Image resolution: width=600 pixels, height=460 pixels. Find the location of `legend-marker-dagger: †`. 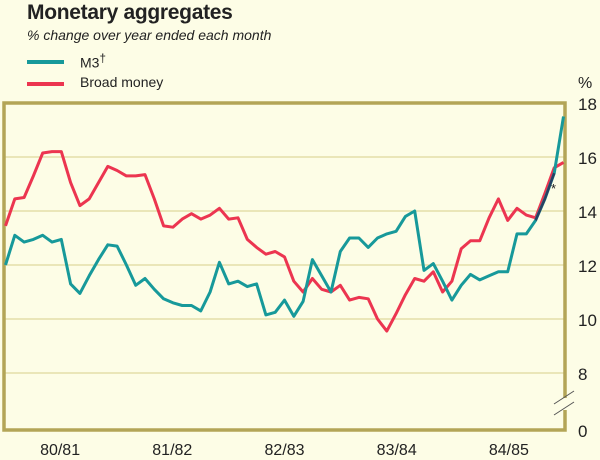

legend-marker-dagger: † is located at coordinates (102, 58).